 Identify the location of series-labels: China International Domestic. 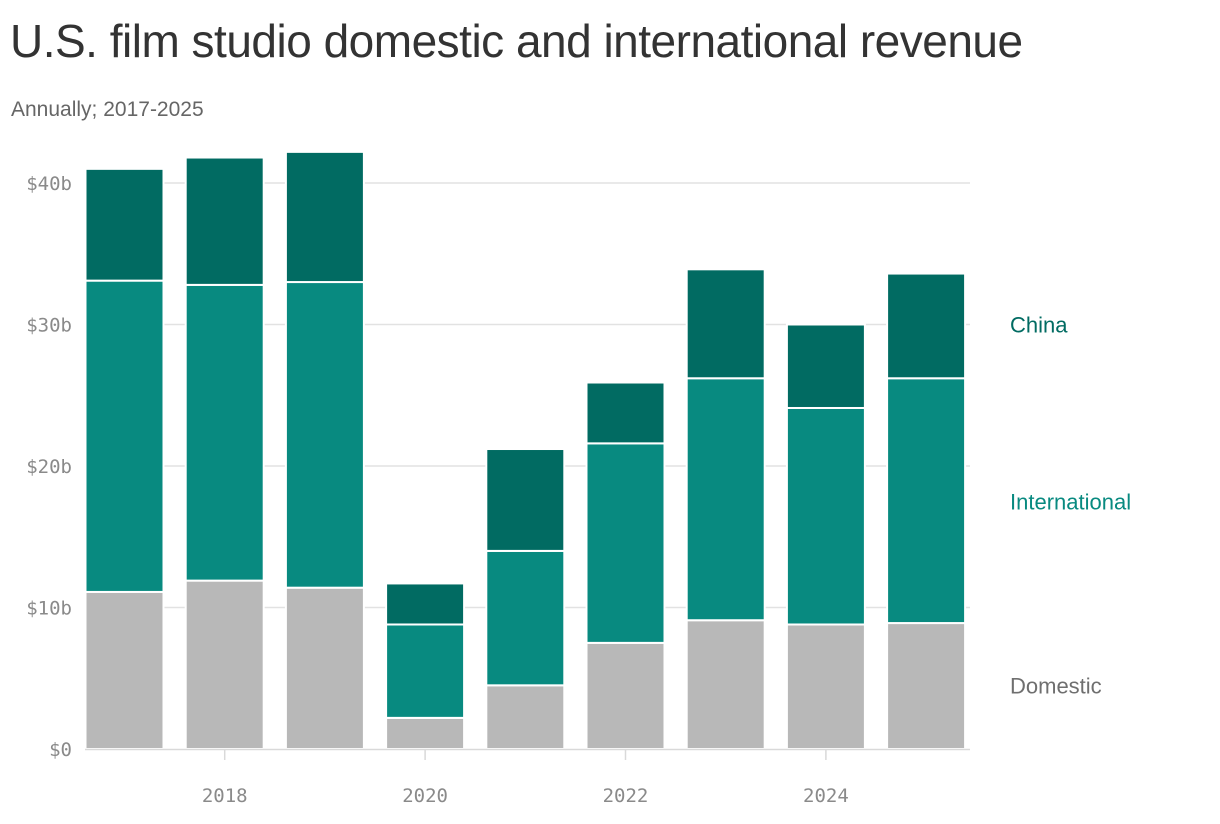
(1070, 506).